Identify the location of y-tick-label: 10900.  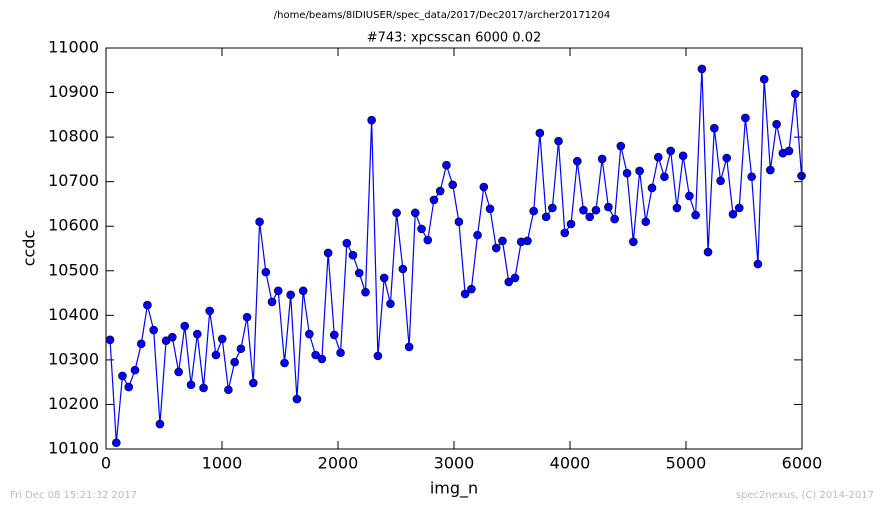
(73, 91).